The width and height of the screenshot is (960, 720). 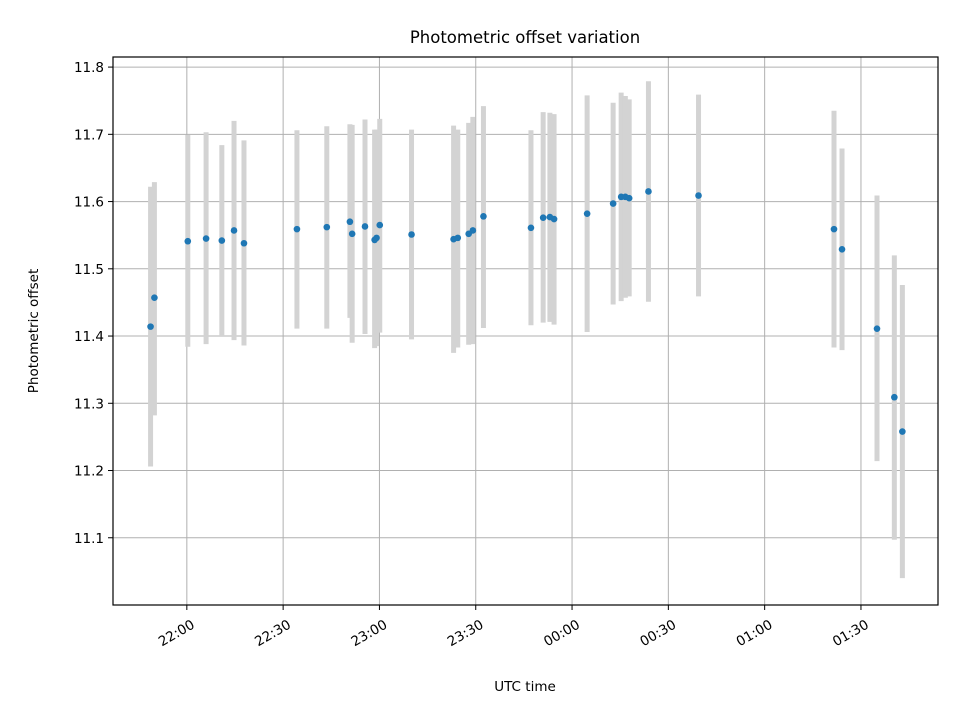 I want to click on y-tick-label: 11.2, so click(x=89, y=472).